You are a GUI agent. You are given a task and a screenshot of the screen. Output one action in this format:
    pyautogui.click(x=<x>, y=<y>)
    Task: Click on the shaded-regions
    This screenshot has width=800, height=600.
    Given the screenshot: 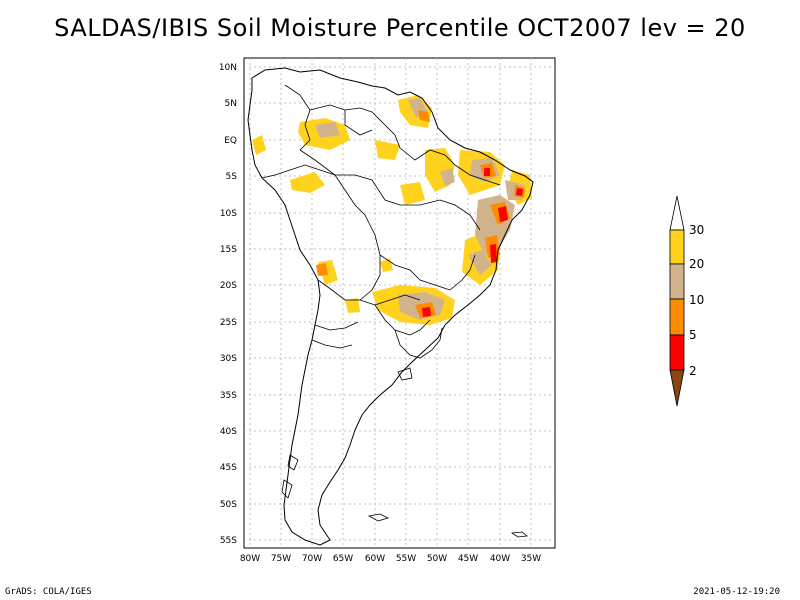 What is the action you would take?
    pyautogui.click(x=392, y=210)
    